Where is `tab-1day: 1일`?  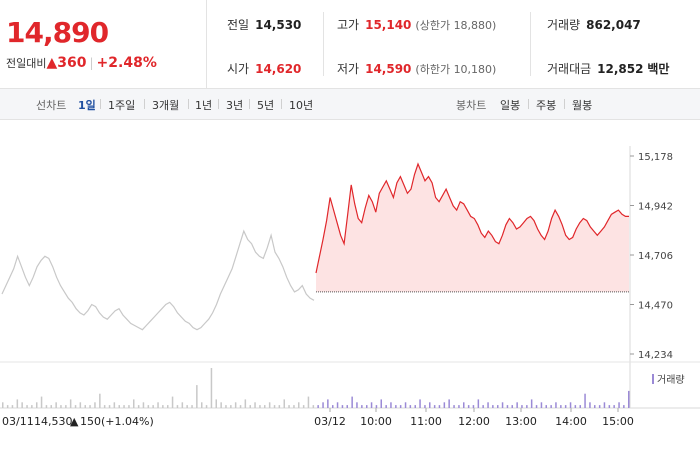 tab-1day: 1일 is located at coordinates (87, 105).